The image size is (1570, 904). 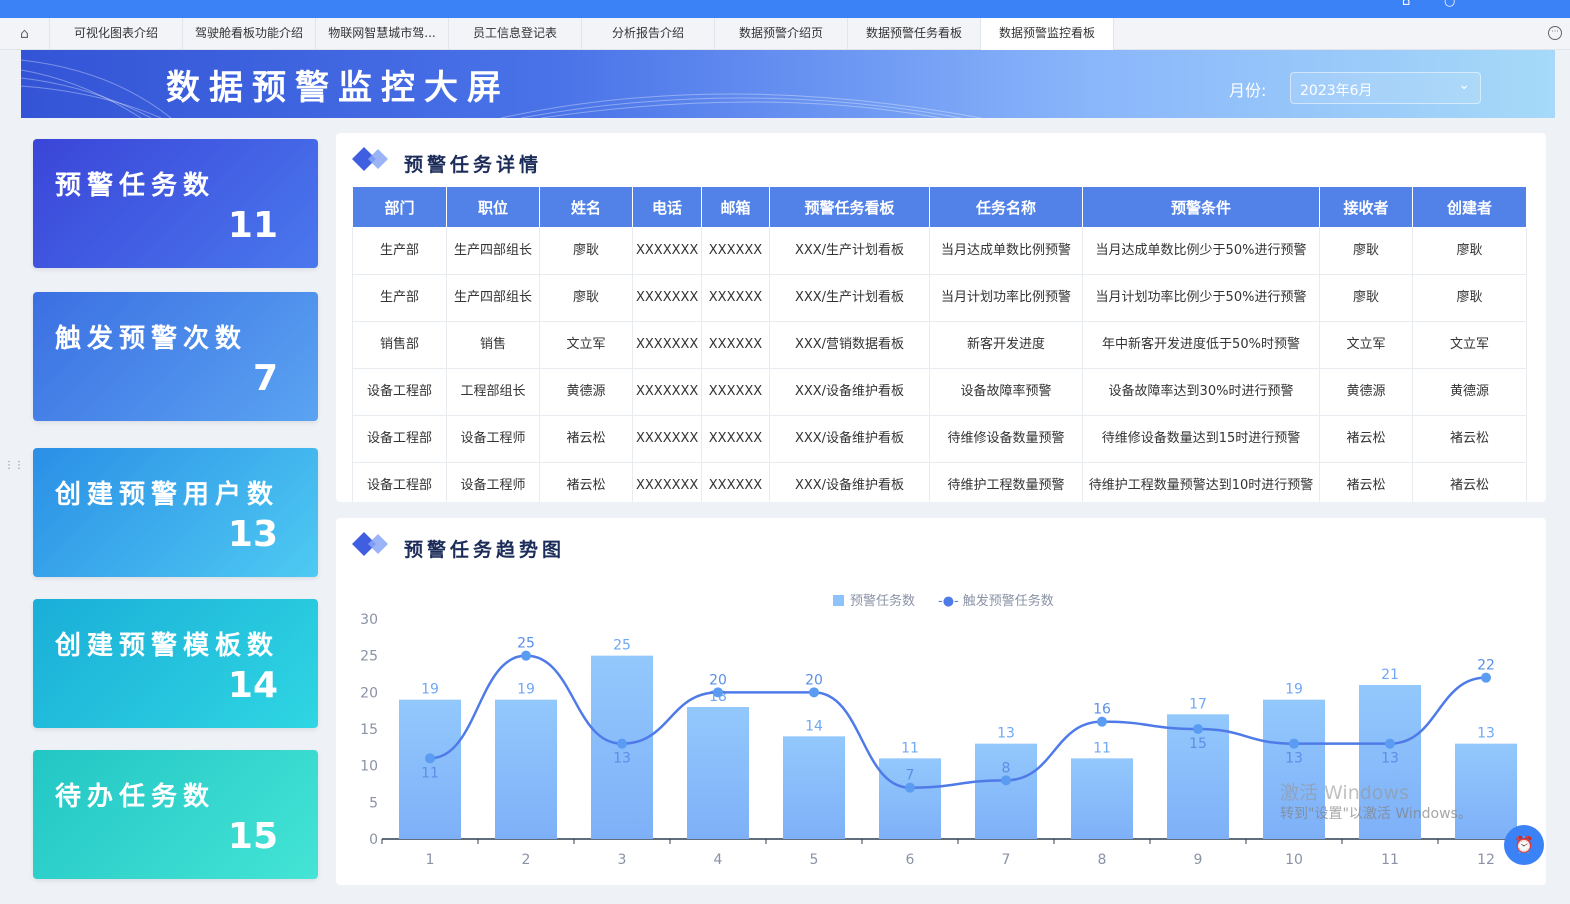 What do you see at coordinates (1047, 34) in the screenshot?
I see `tab-warning-monitor: 数据预警监控看板` at bounding box center [1047, 34].